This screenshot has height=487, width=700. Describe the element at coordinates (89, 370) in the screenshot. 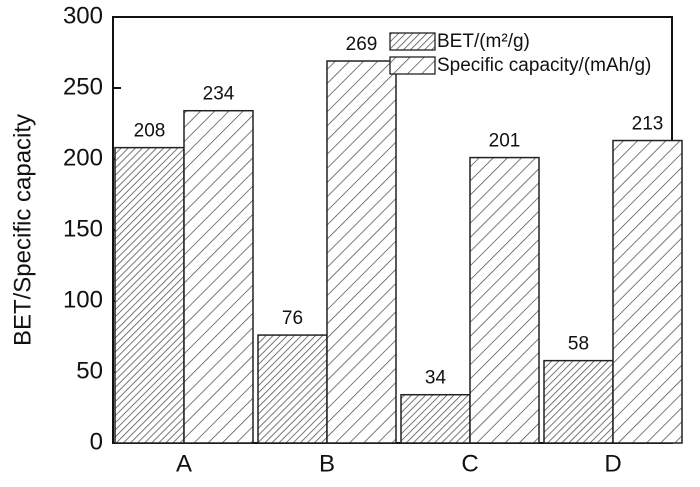

I see `y-tick-label: 50` at that location.